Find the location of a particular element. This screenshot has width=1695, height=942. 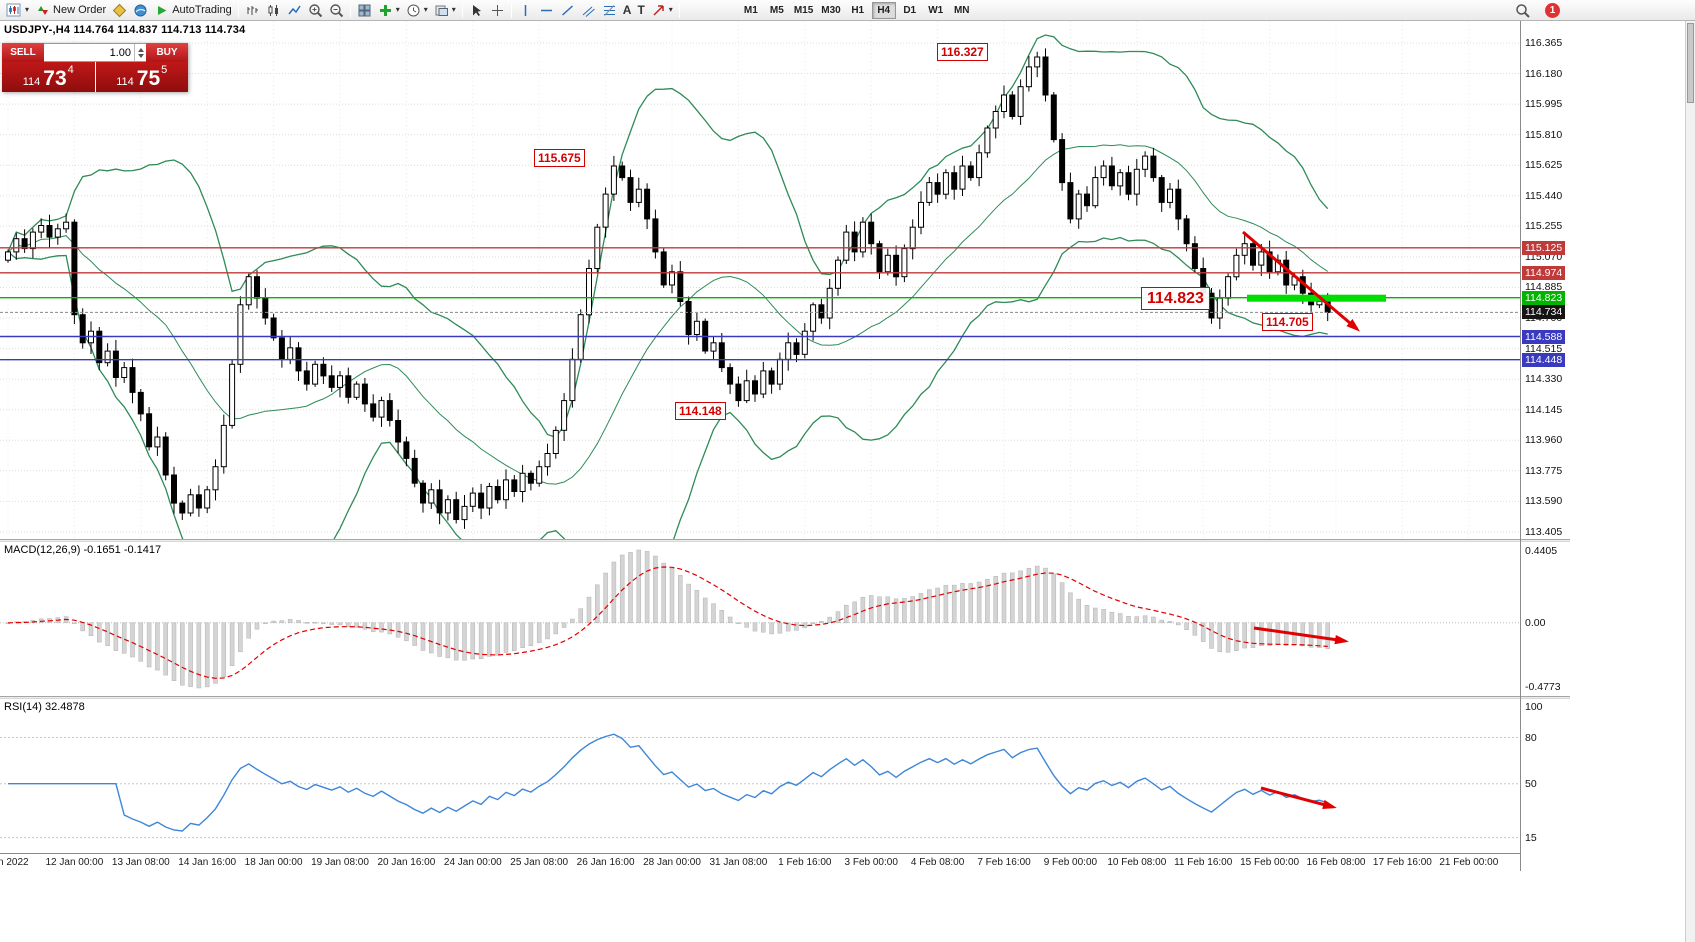

search-button is located at coordinates (1522, 10).